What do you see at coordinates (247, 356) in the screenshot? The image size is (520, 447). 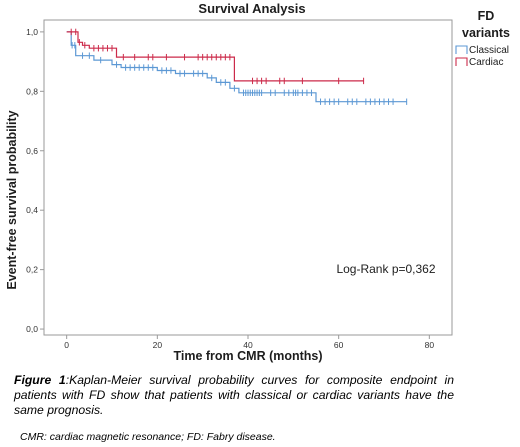 I see `x-axis-label: Time from CMR (months)` at bounding box center [247, 356].